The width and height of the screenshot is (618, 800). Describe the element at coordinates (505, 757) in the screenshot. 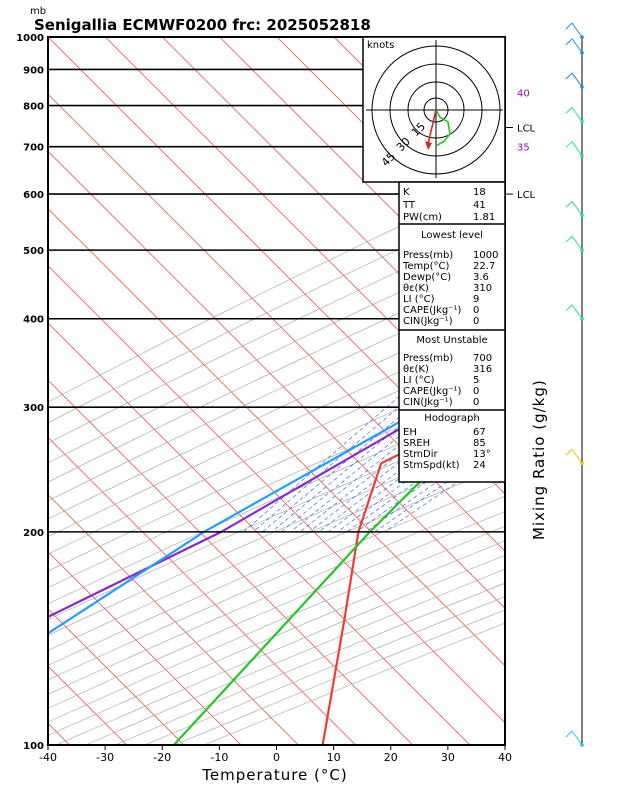

I see `temperature-tick-label: 40` at that location.